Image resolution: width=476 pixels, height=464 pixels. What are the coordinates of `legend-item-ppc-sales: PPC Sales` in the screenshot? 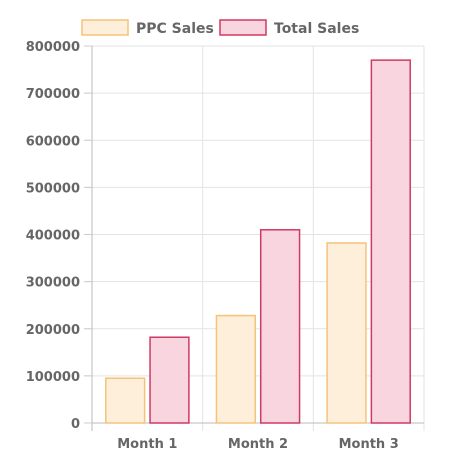 It's located at (147, 28).